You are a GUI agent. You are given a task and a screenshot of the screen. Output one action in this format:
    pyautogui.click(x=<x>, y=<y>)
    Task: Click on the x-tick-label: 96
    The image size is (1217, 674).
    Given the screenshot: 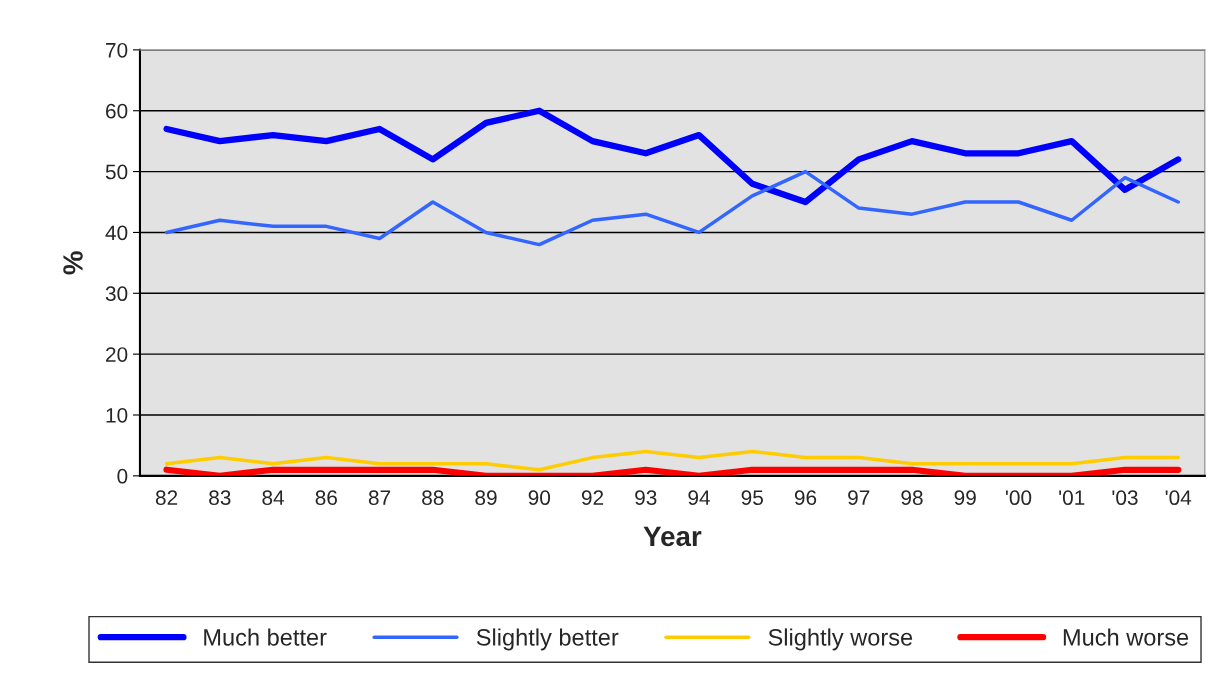 What is the action you would take?
    pyautogui.click(x=805, y=498)
    